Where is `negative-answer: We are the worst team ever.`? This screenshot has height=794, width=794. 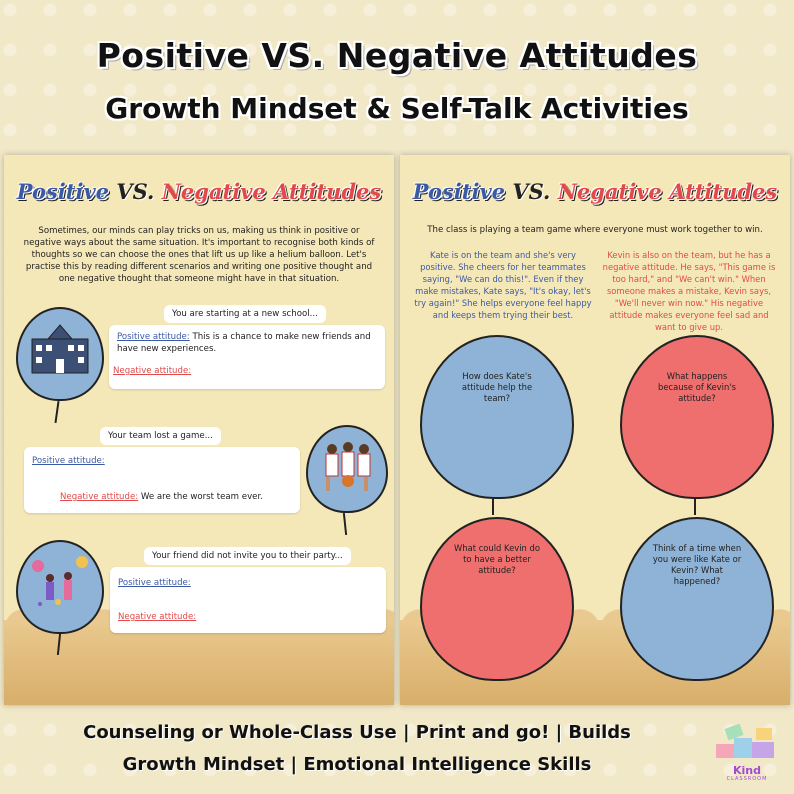
negative-answer: We are the worst team ever. is located at coordinates (200, 497).